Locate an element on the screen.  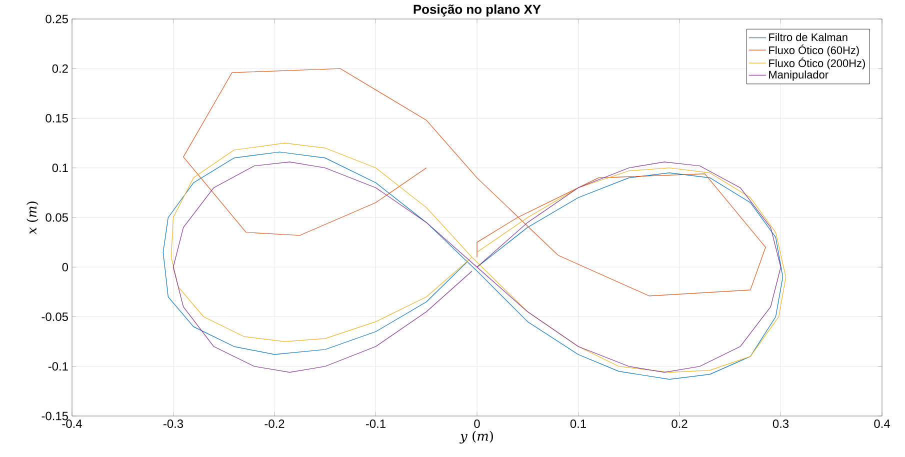
legend-label: Fluxo Ótico (60Hz) is located at coordinates (814, 50).